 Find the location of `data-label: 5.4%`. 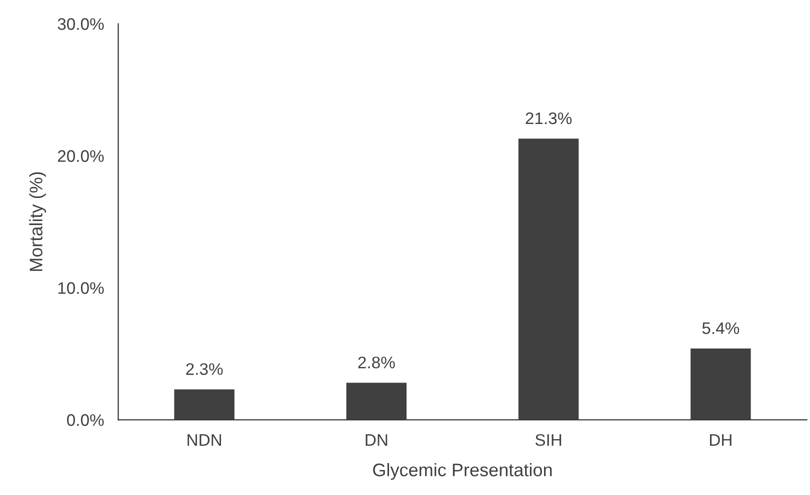

data-label: 5.4% is located at coordinates (721, 328).